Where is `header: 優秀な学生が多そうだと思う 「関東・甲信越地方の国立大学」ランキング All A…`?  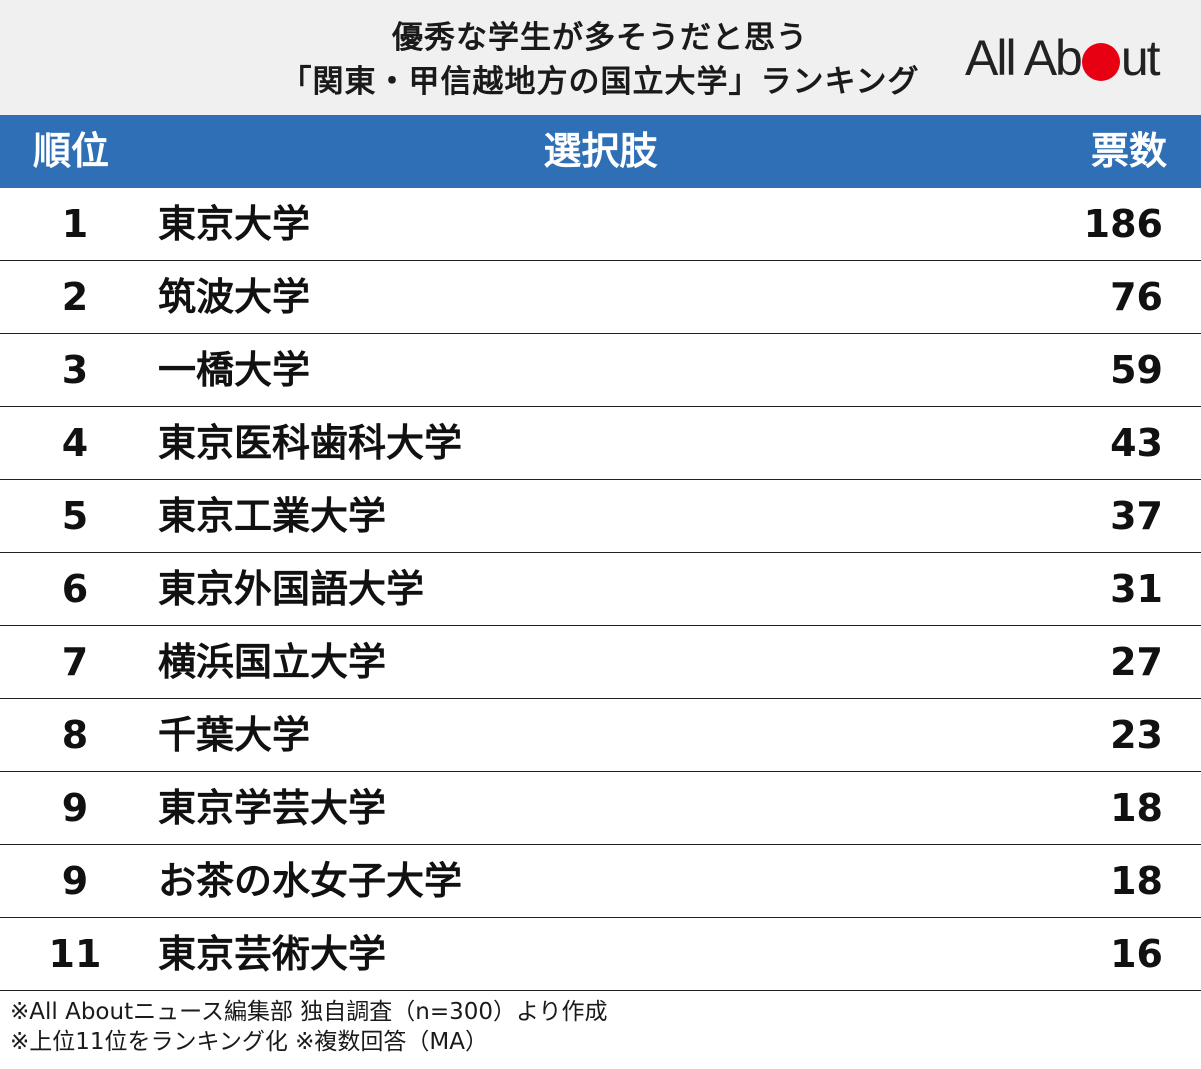
header: 優秀な学生が多そうだと思う 「関東・甲信越地方の国立大学」ランキング All A… is located at coordinates (600, 57).